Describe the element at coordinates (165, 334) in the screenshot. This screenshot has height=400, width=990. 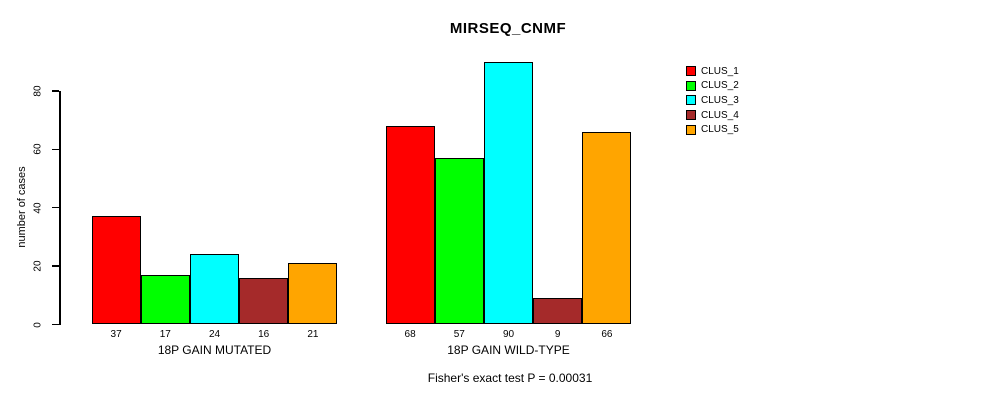
I see `bar-value-label: 17` at that location.